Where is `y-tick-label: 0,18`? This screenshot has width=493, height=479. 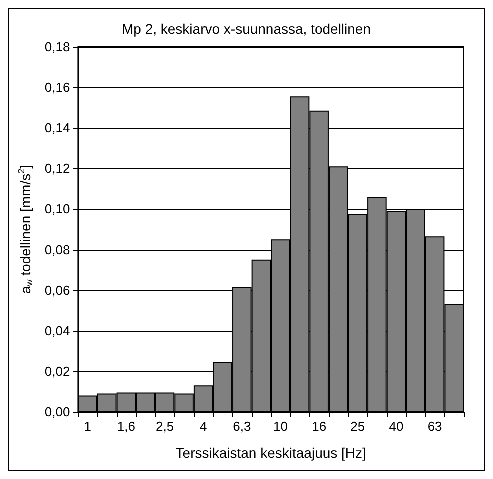 y-tick-label: 0,18 is located at coordinates (57, 47).